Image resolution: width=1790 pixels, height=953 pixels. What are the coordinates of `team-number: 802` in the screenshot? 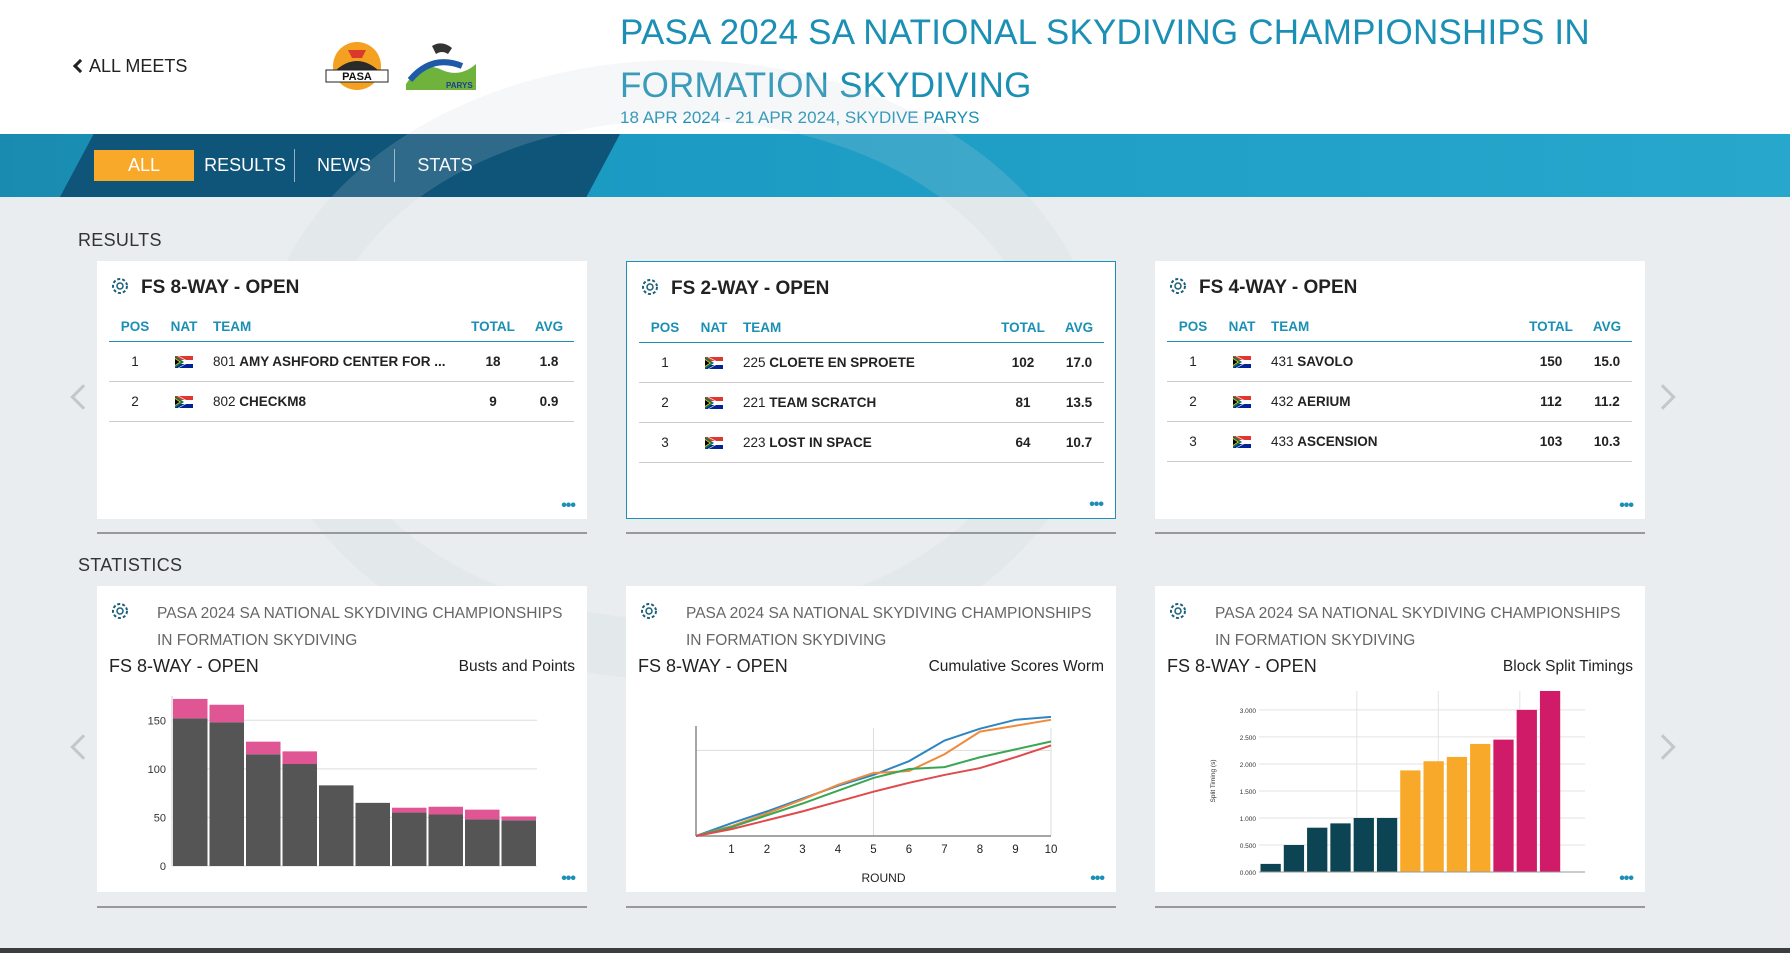 It's located at (224, 401).